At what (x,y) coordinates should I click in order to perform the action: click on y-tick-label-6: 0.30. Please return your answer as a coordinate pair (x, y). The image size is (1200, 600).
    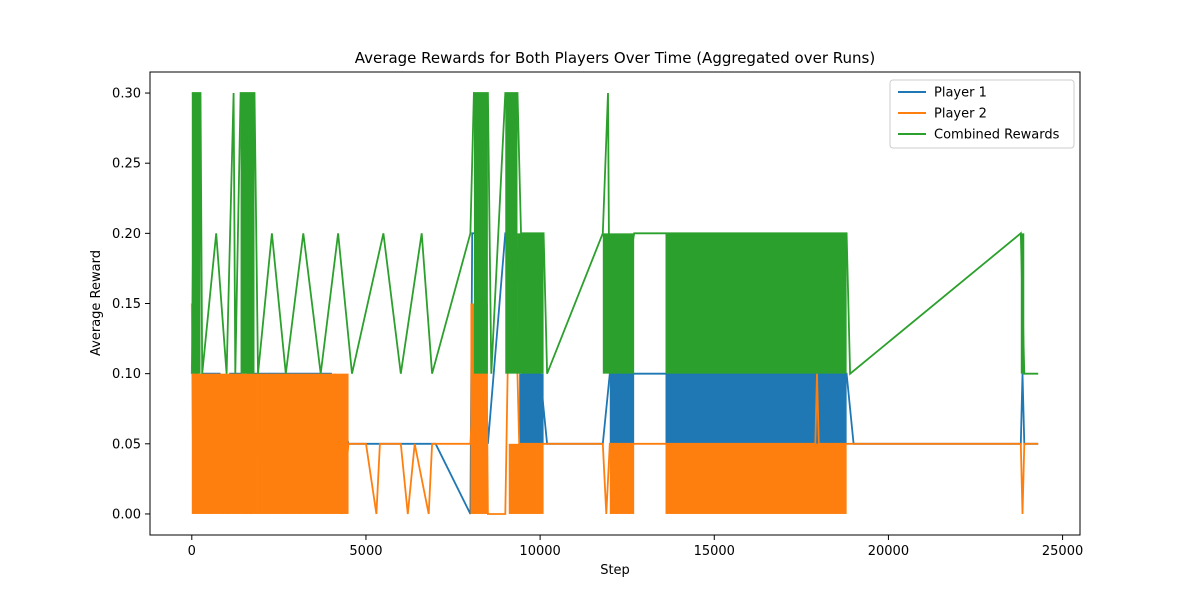
    Looking at the image, I should click on (126, 94).